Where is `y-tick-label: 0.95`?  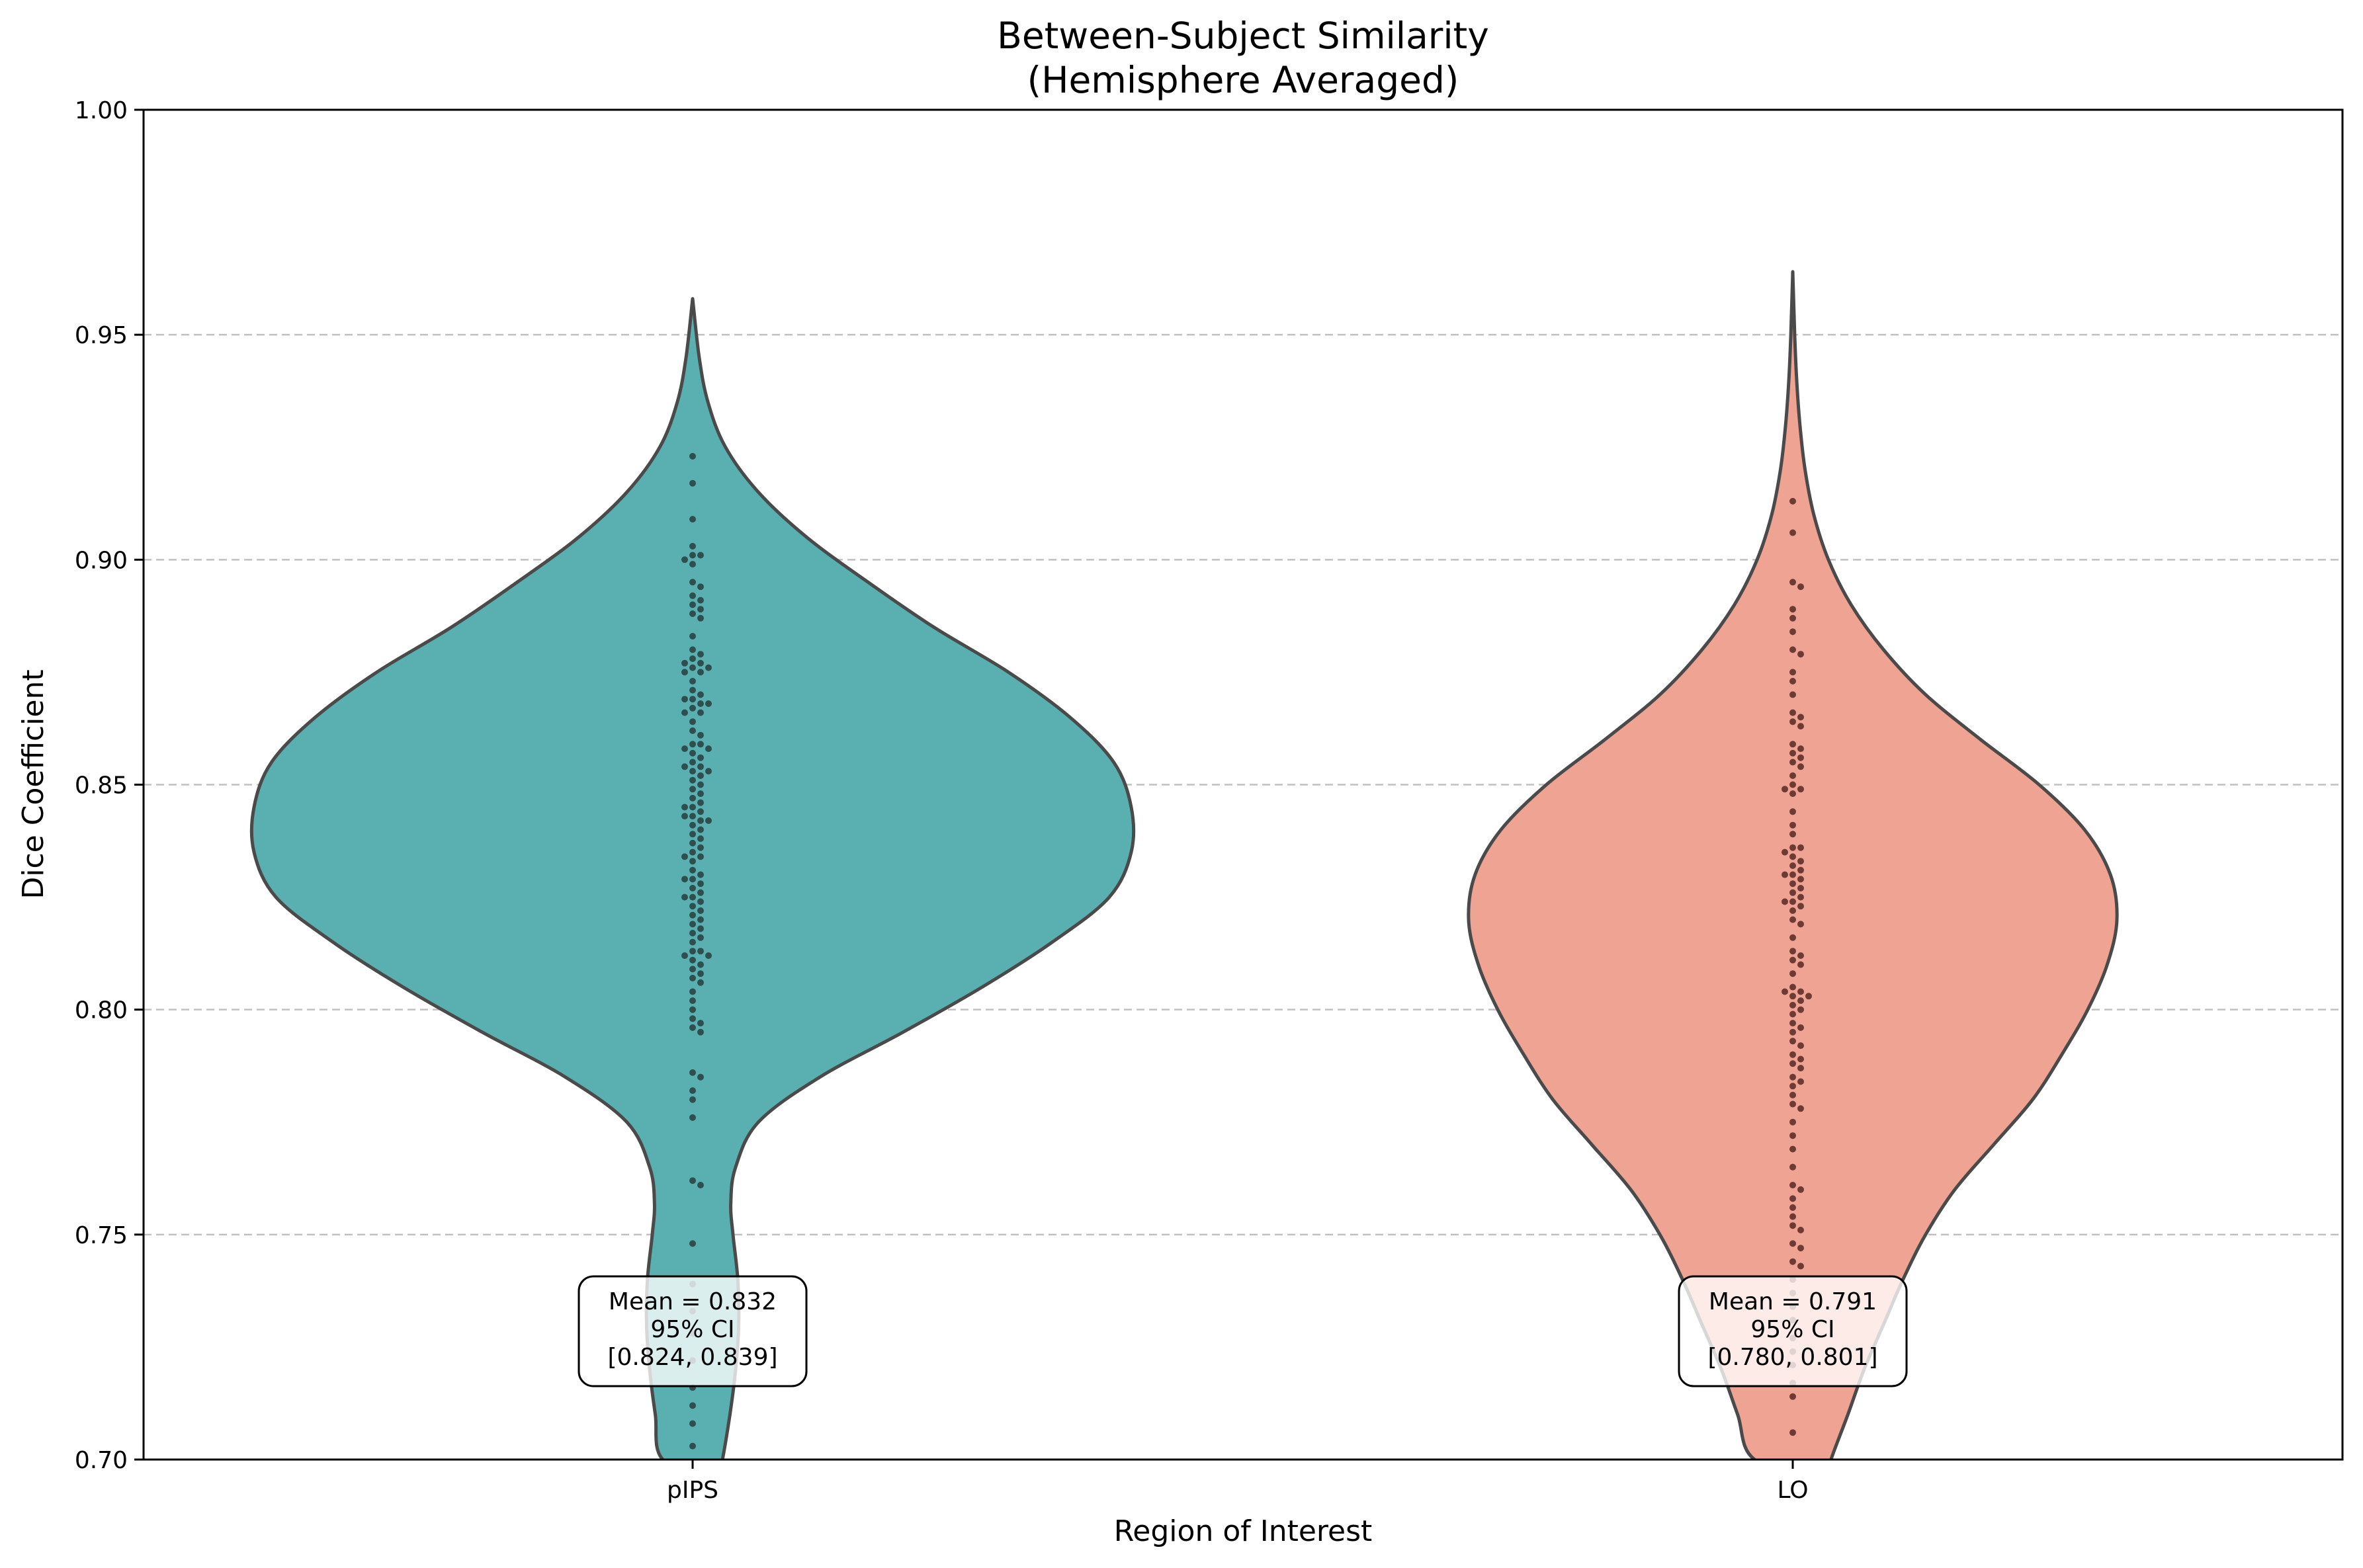
y-tick-label: 0.95 is located at coordinates (101, 335).